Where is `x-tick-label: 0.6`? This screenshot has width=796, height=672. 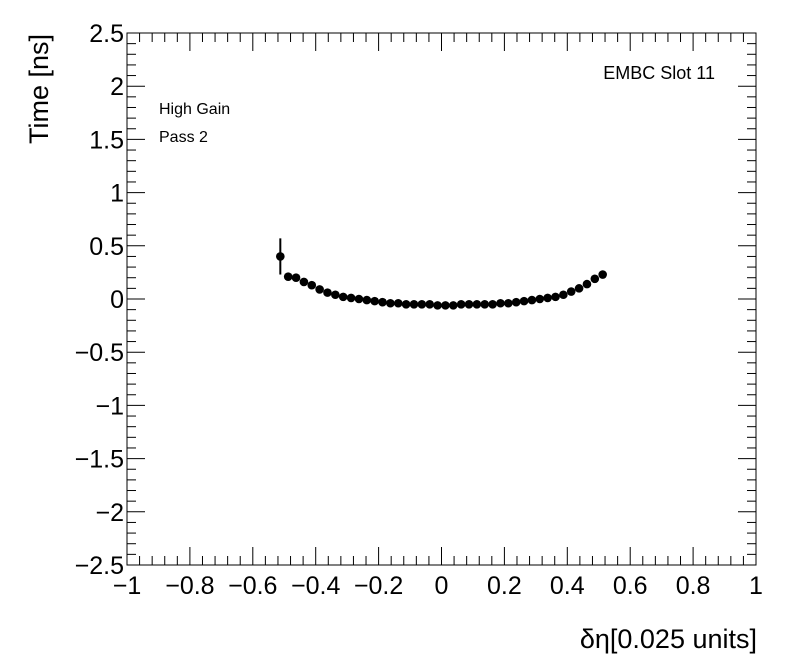 x-tick-label: 0.6 is located at coordinates (630, 586).